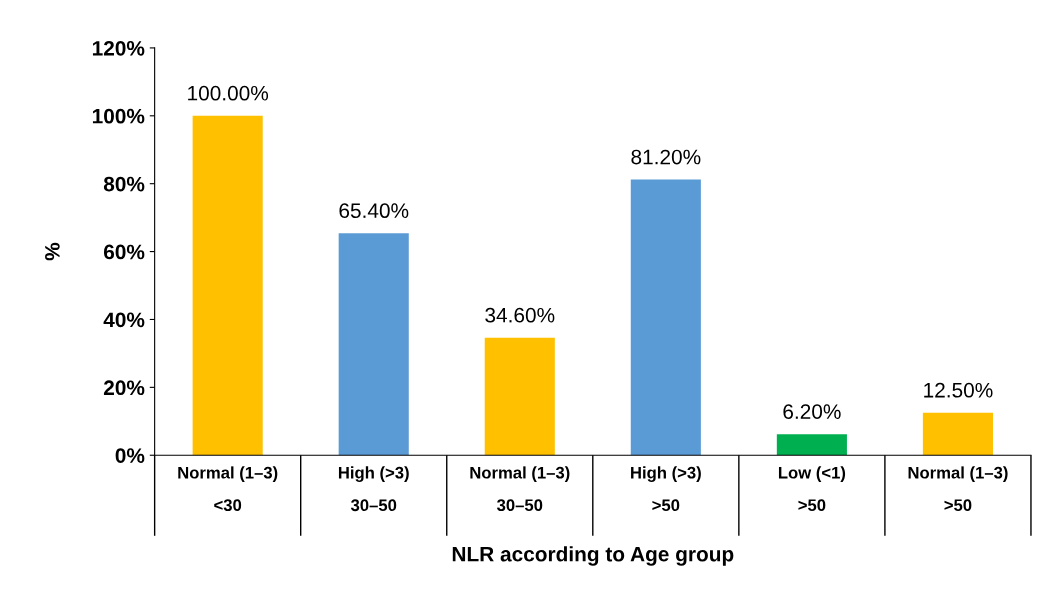 The height and width of the screenshot is (599, 1052). What do you see at coordinates (124, 252) in the screenshot?
I see `y-tick-label: 60%` at bounding box center [124, 252].